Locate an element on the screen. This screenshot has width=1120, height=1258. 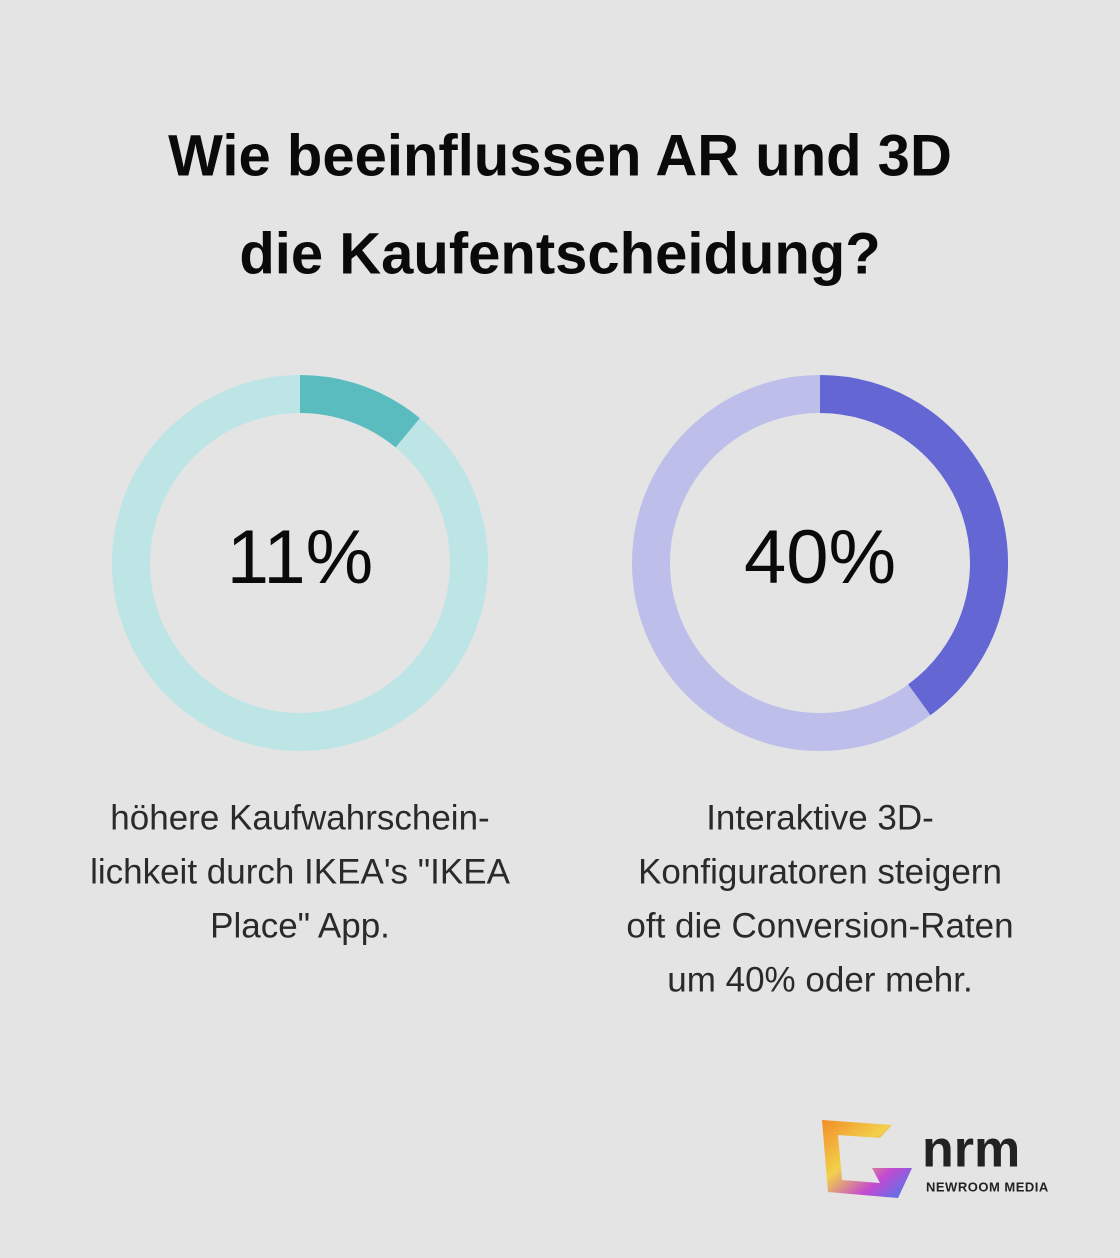
logo: nrm NEWROOM MEDIA is located at coordinates (935, 1159).